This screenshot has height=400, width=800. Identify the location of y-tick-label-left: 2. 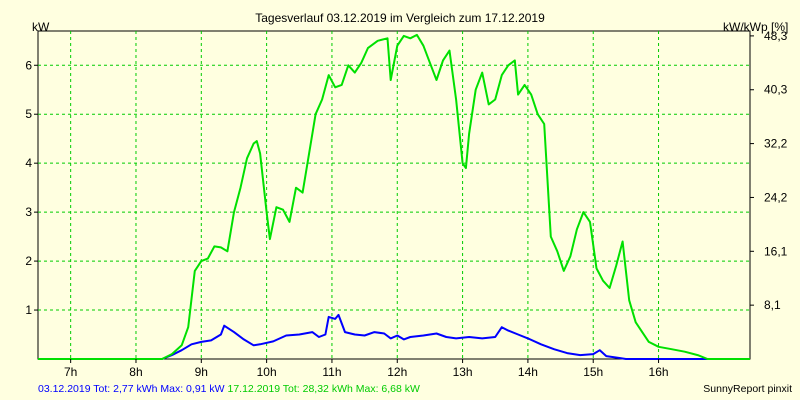
(28, 261).